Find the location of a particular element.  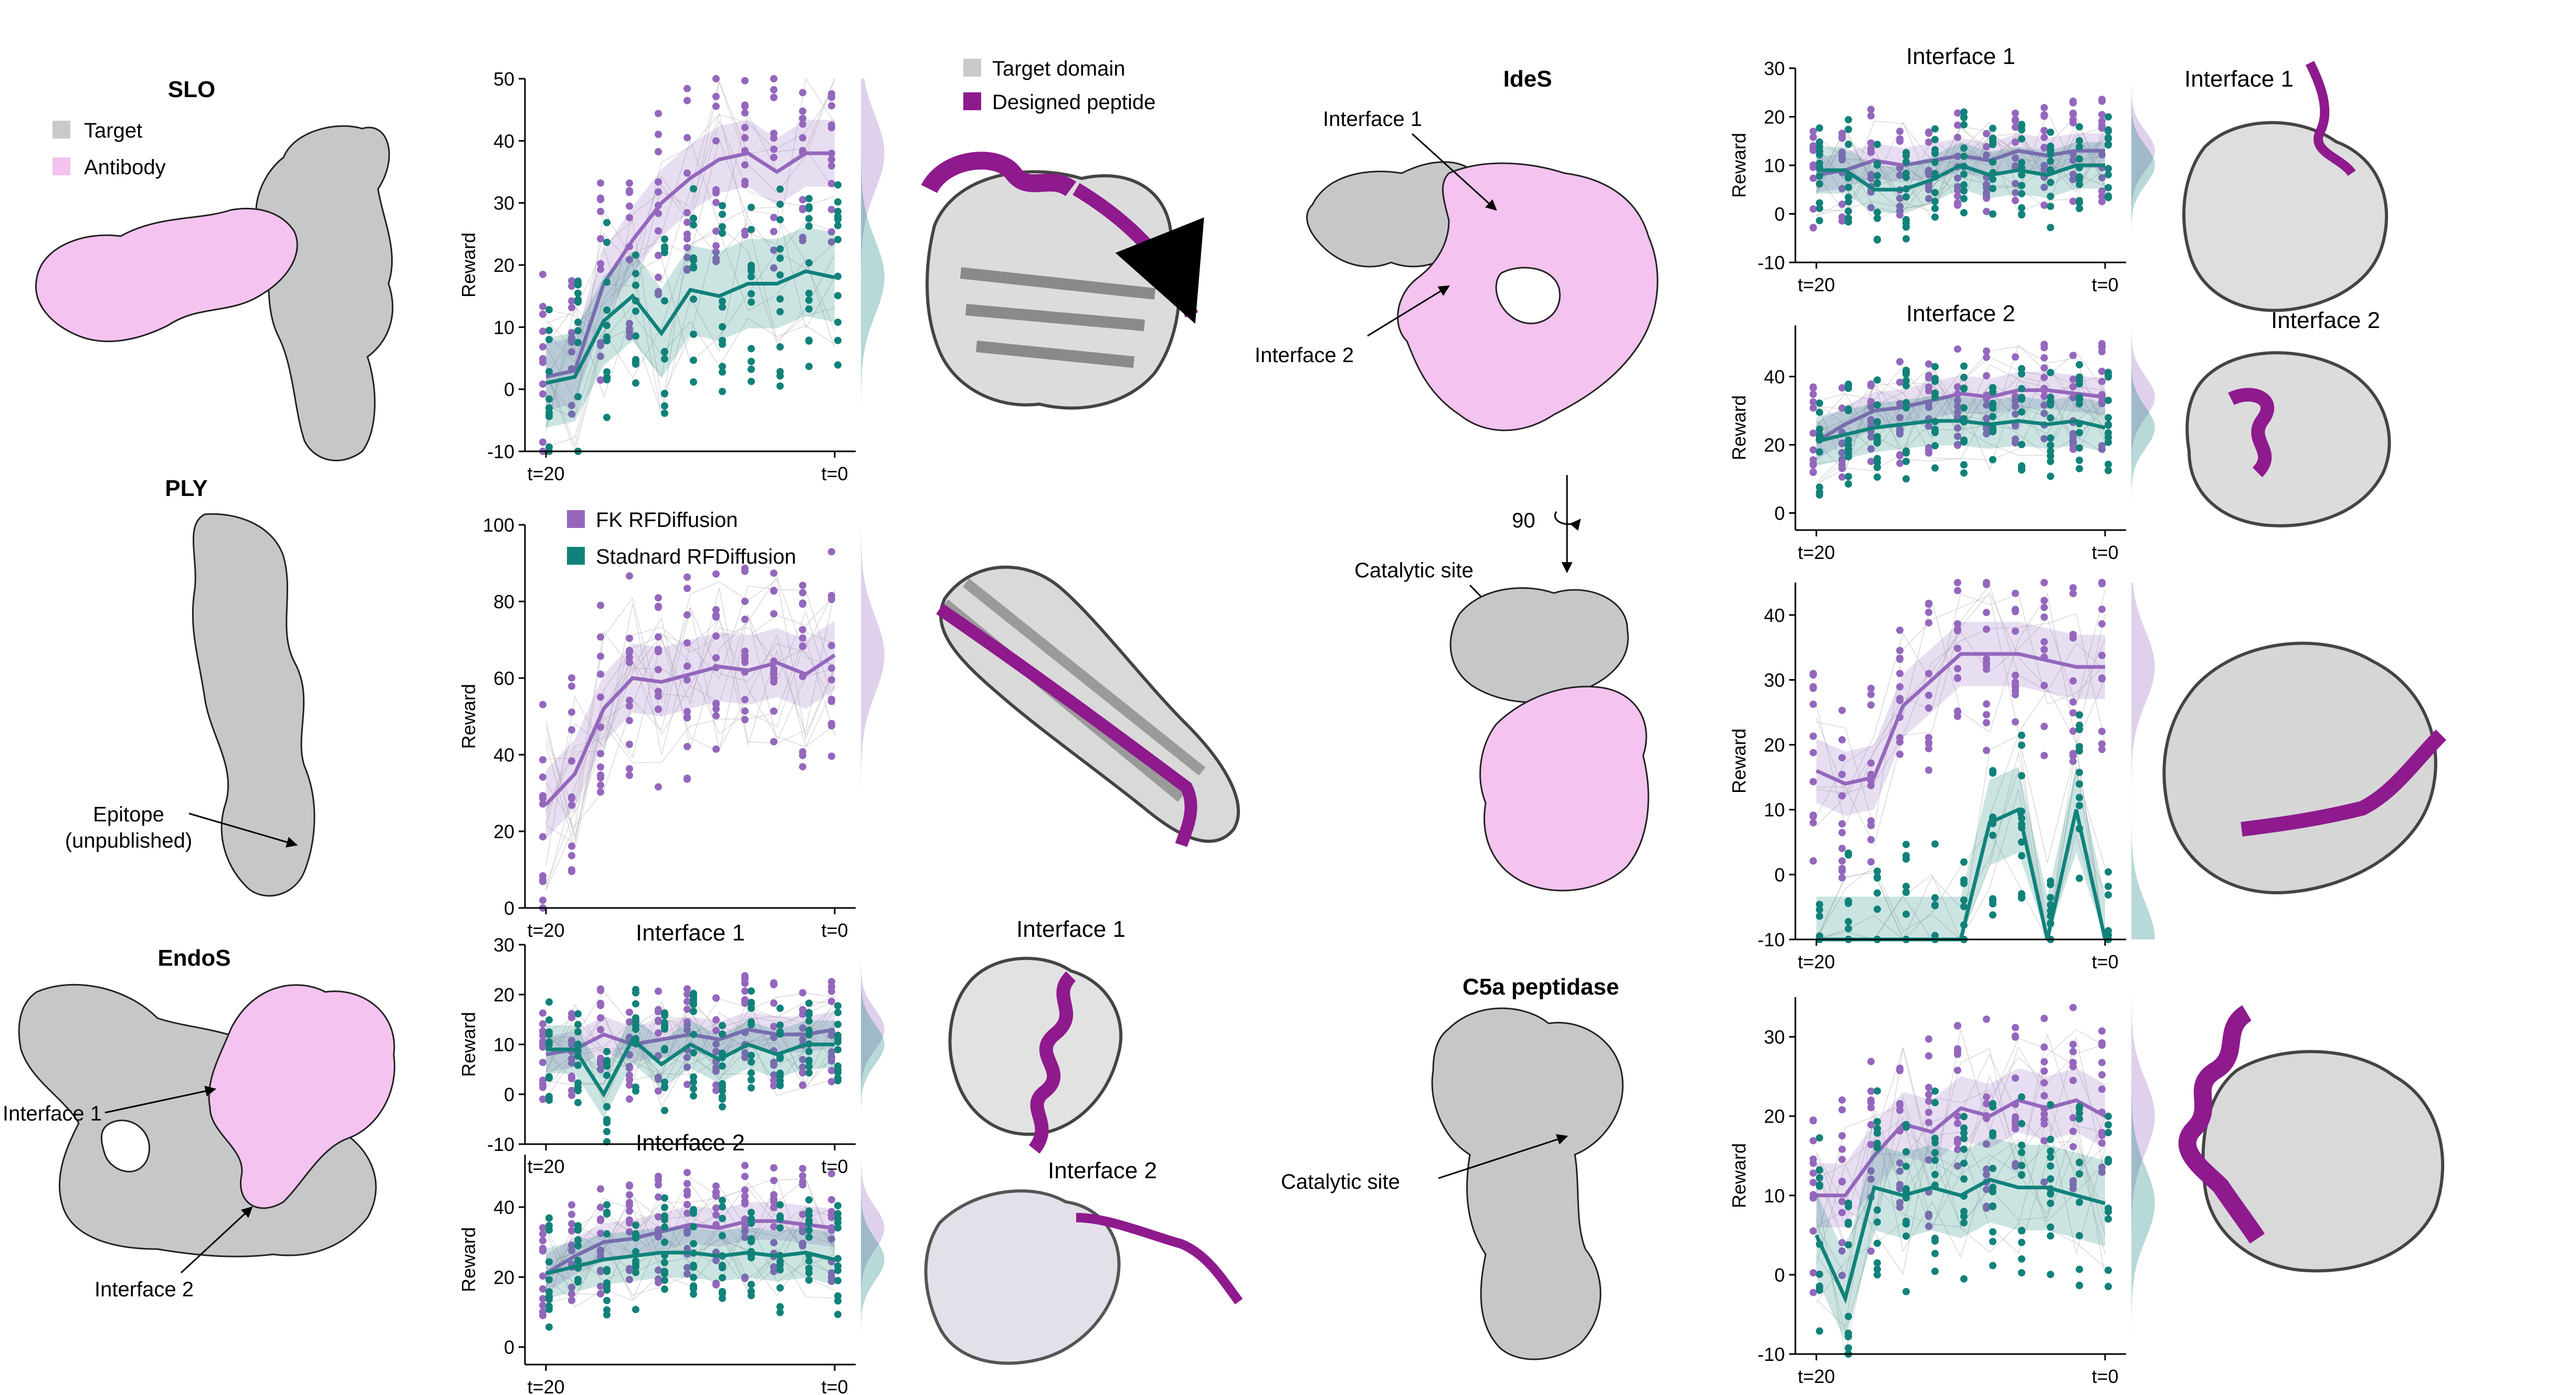

y-tick-label: 30 is located at coordinates (1774, 1037).